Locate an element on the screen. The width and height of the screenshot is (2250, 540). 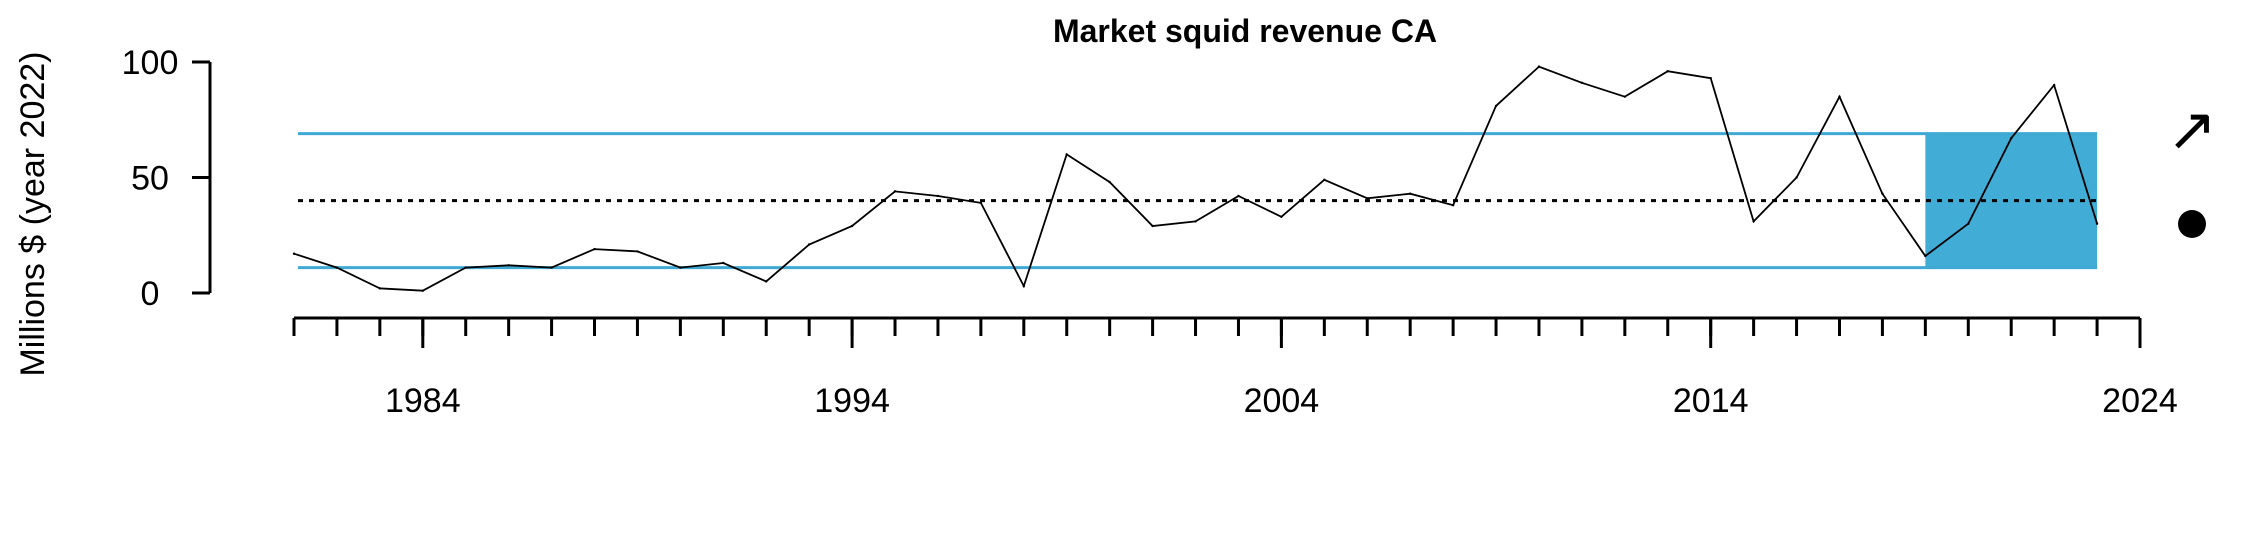
recent-period-rect is located at coordinates (2011, 200).